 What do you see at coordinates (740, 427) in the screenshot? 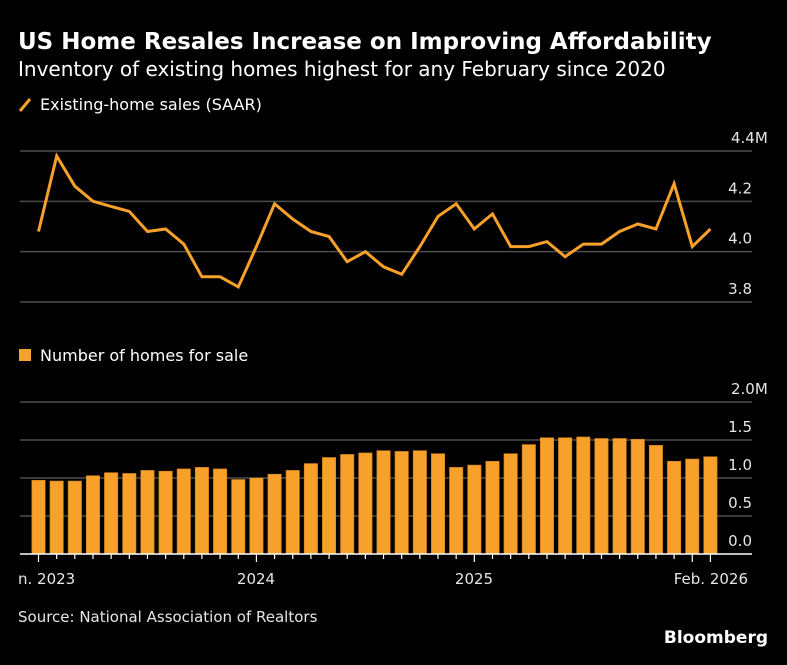
I see `bar-y-tick-label: 1.5` at bounding box center [740, 427].